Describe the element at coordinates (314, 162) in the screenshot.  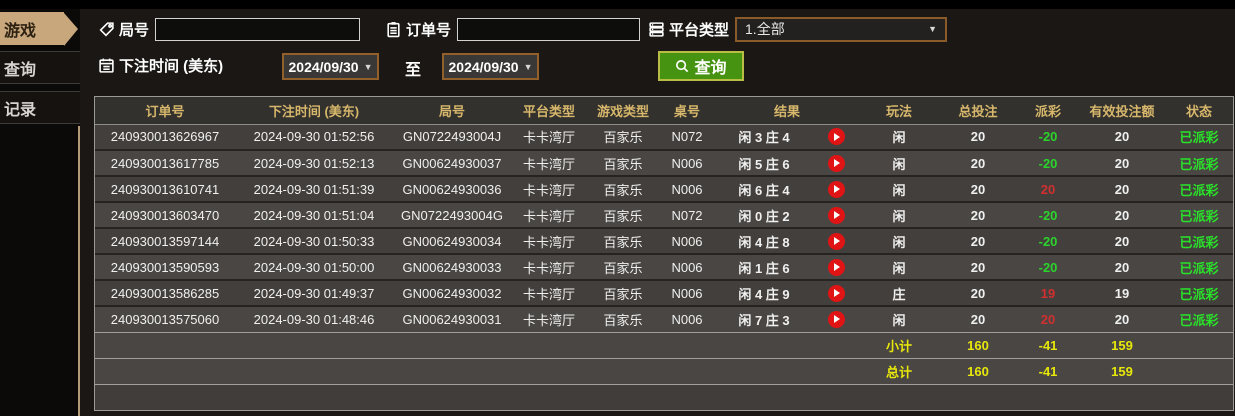
I see `cell-bet-time: 2024-09-30 01:52:13` at that location.